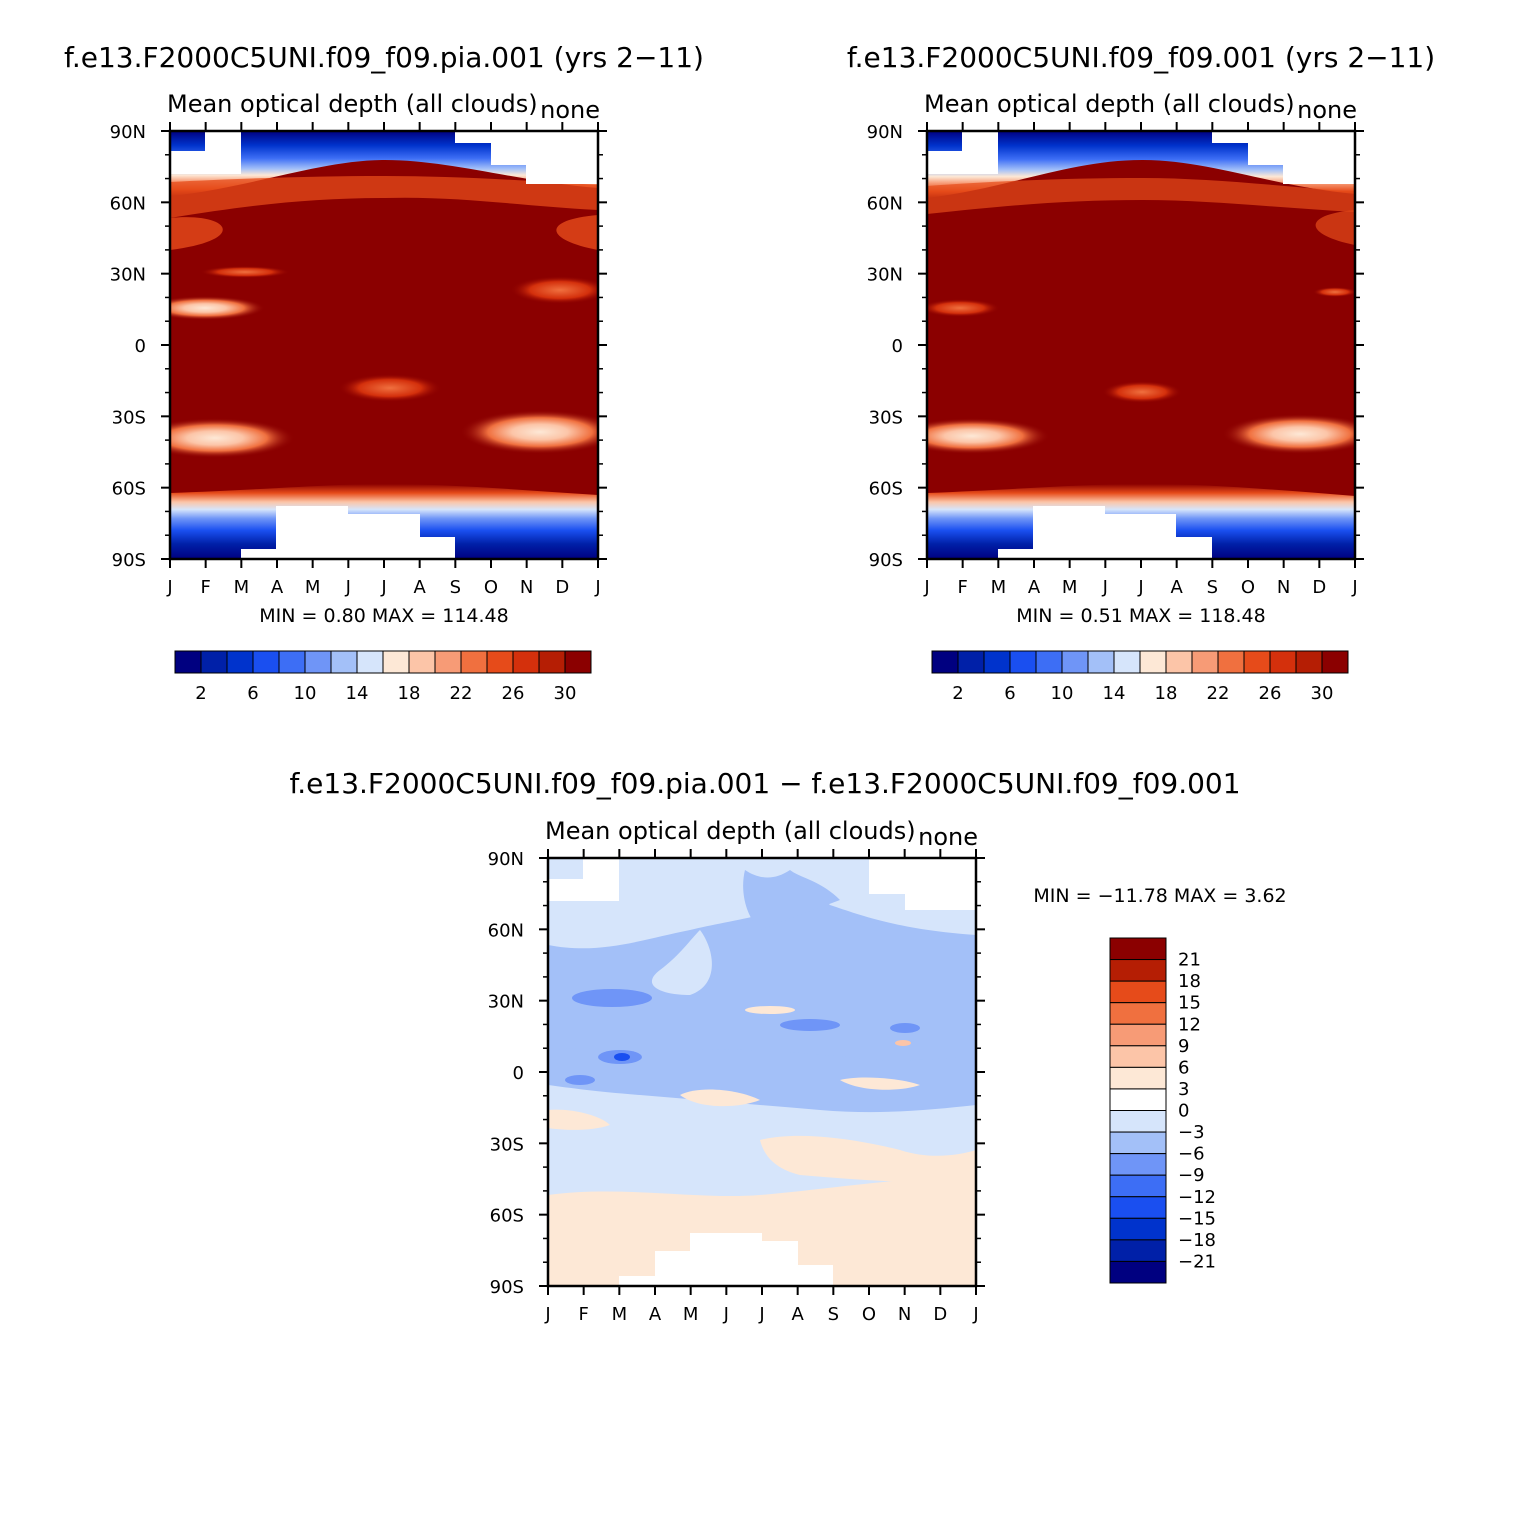 Image resolution: width=1524 pixels, height=1524 pixels. I want to click on panel-c-x-tick-label: N, so click(904, 1314).